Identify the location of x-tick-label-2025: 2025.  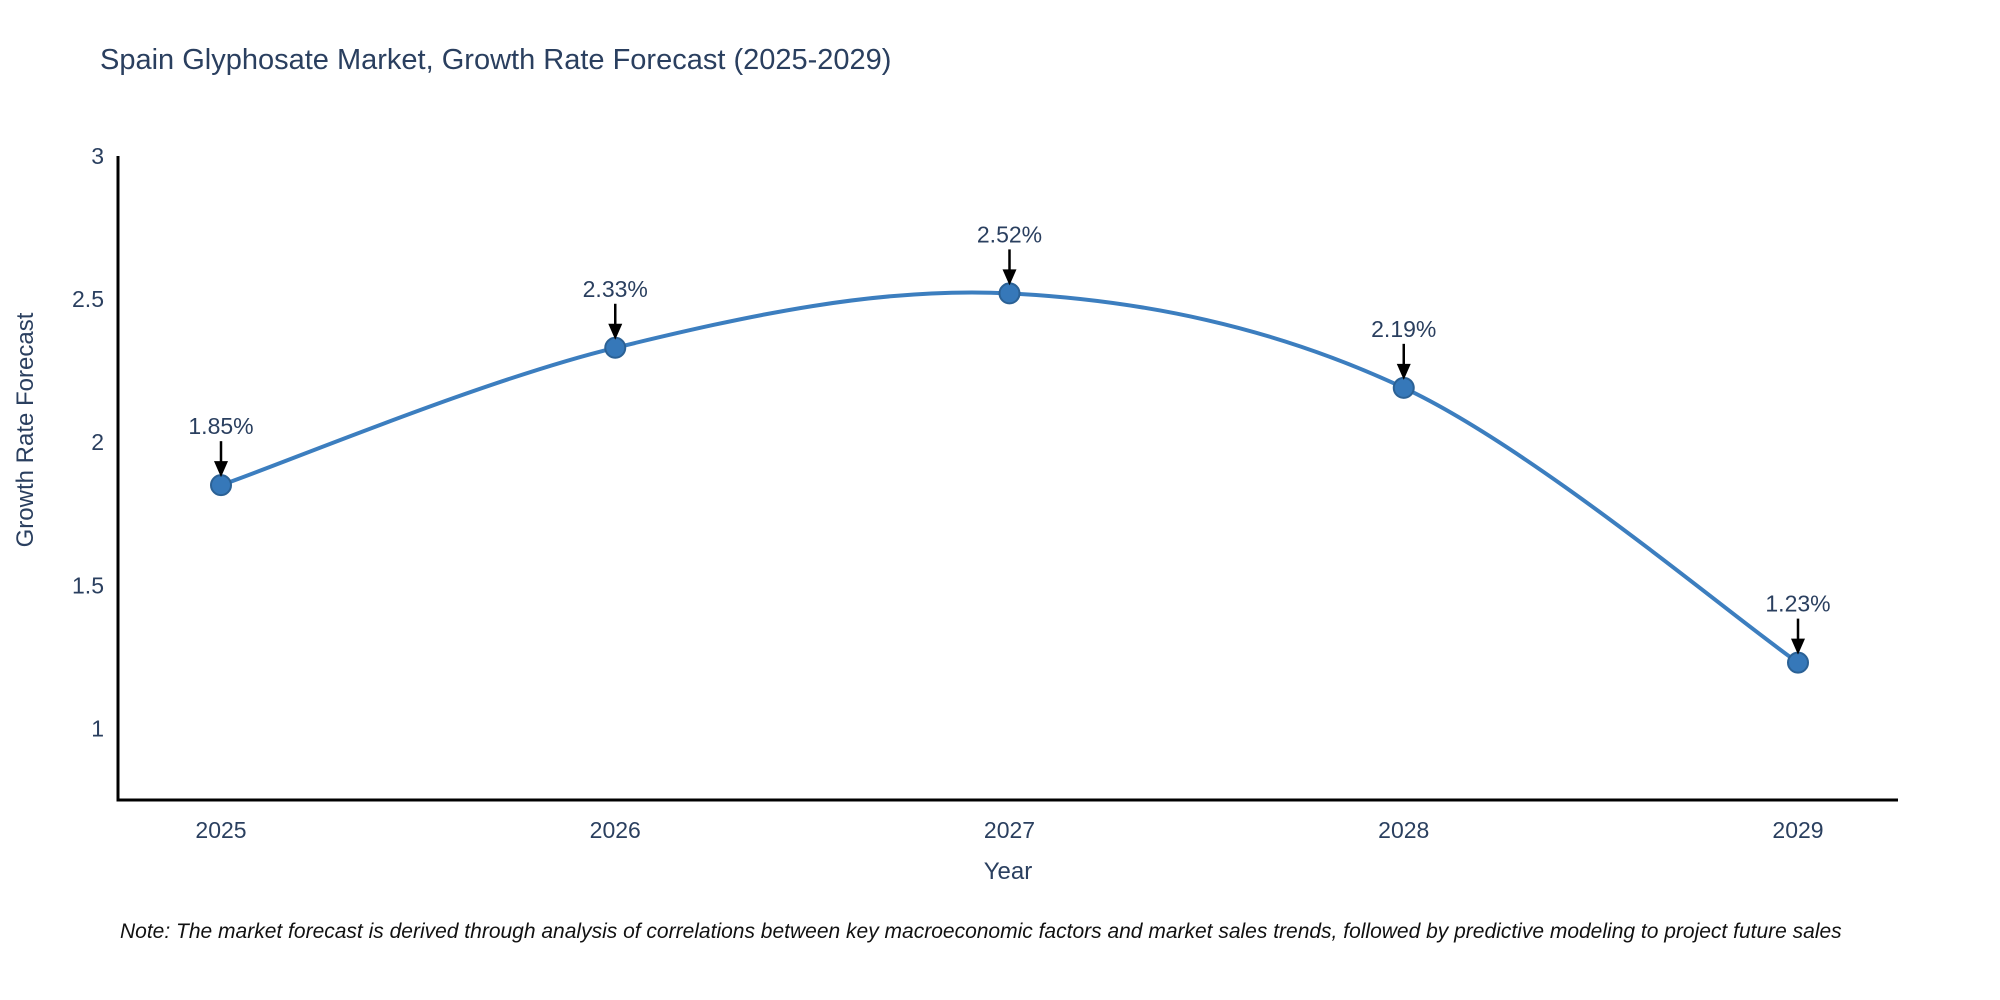
(220, 830).